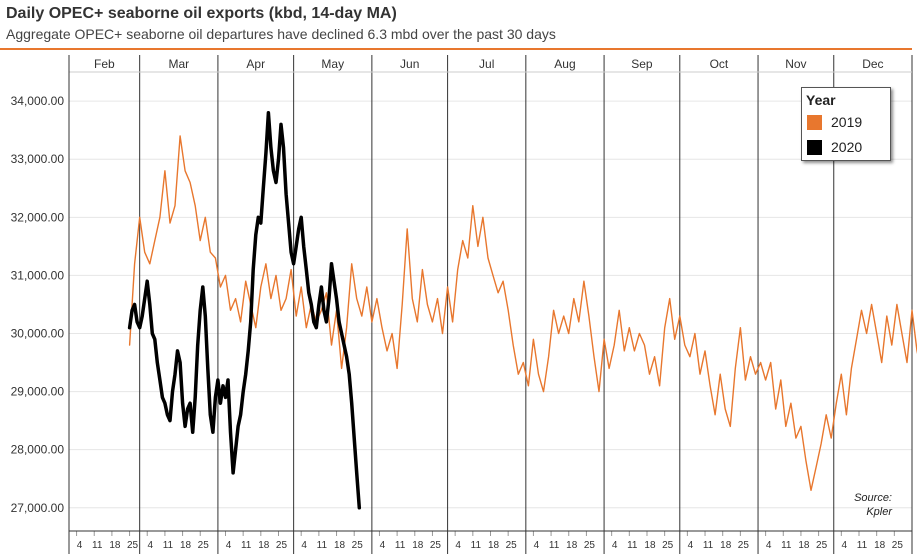 This screenshot has width=917, height=554. Describe the element at coordinates (38, 159) in the screenshot. I see `y-tick-label: 33,000.00` at that location.